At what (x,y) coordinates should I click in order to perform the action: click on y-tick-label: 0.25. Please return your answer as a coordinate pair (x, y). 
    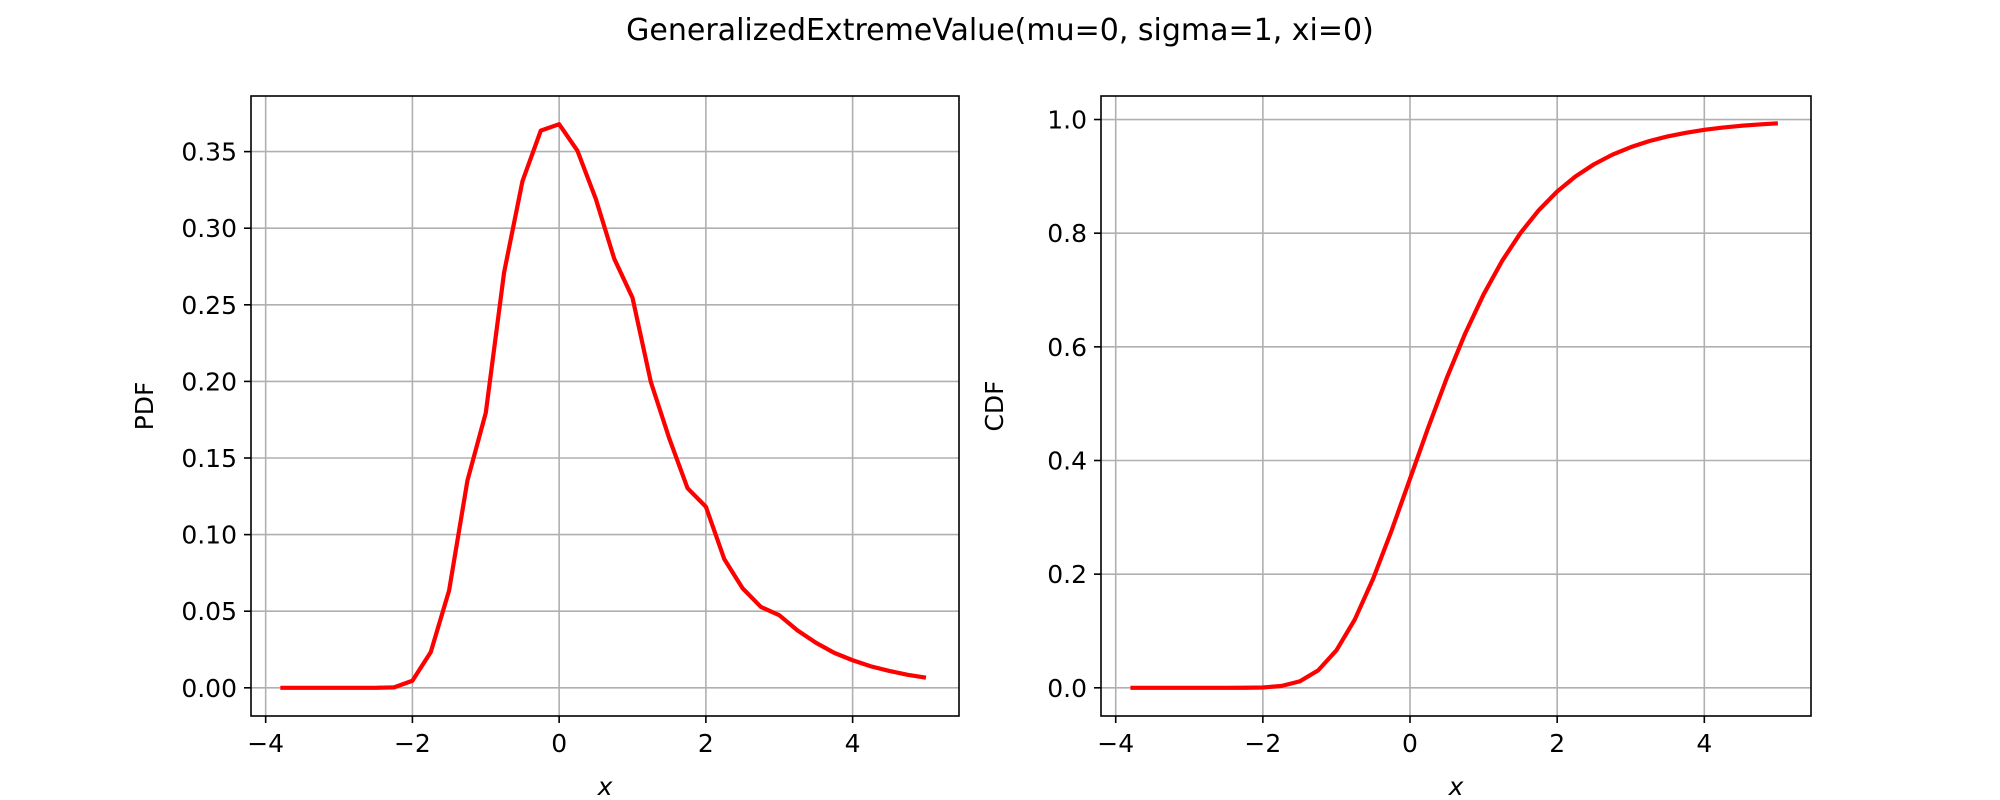
    Looking at the image, I should click on (209, 305).